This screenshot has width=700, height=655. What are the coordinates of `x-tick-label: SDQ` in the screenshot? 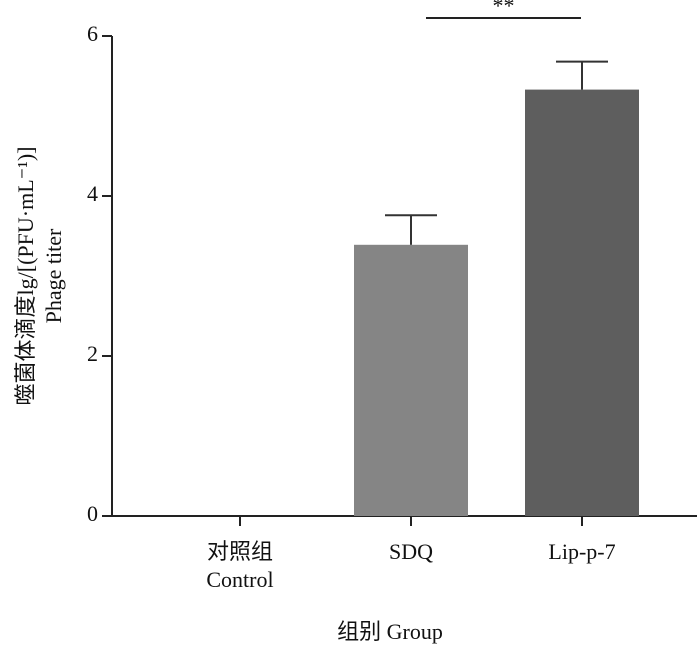 It's located at (410, 551).